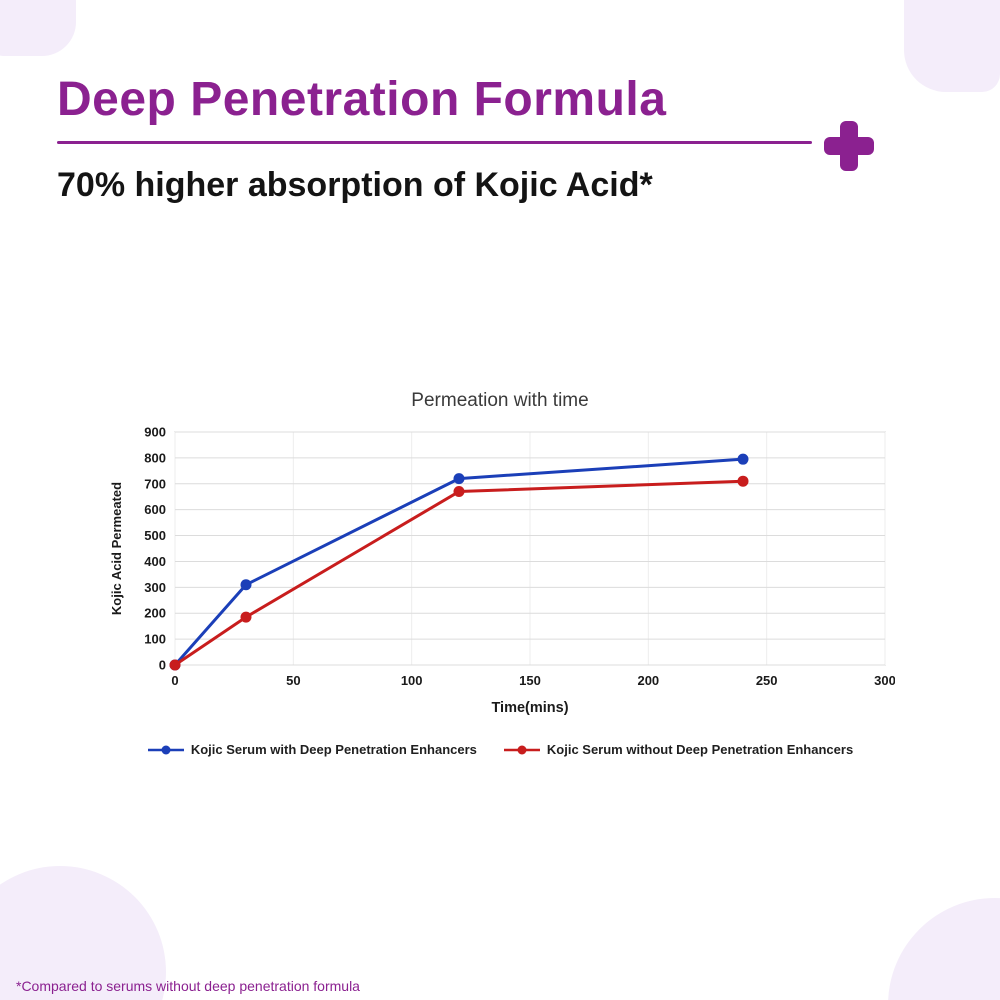 This screenshot has width=1000, height=1000. Describe the element at coordinates (155, 535) in the screenshot. I see `svg-text: 500` at that location.